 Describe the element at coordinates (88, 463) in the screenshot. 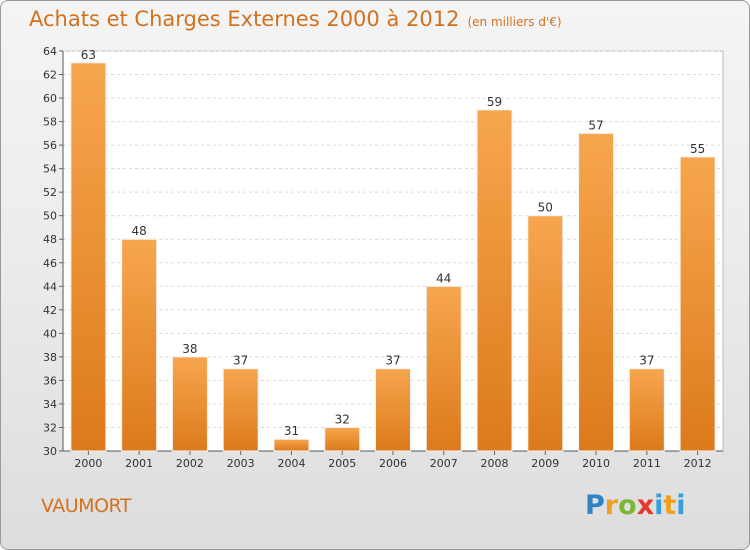

I see `x-tick-label: 2000` at that location.